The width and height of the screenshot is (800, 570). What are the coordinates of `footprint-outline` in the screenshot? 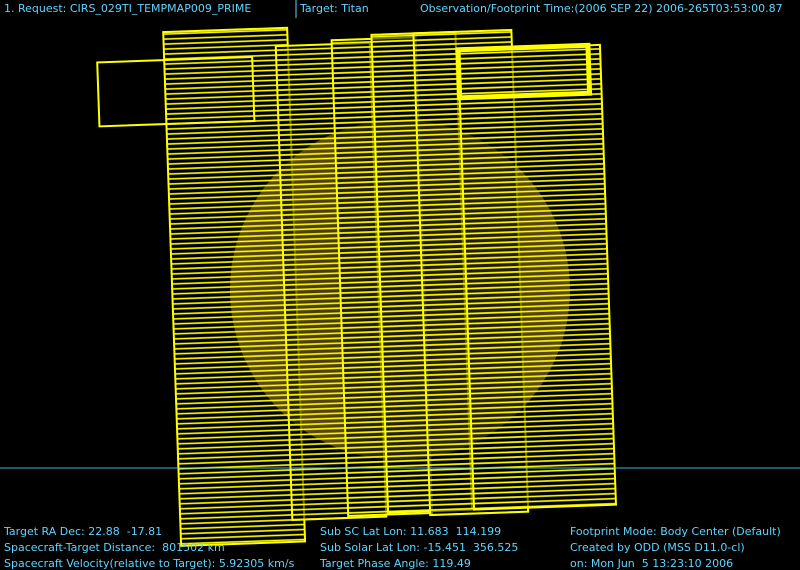 It's located at (176, 91).